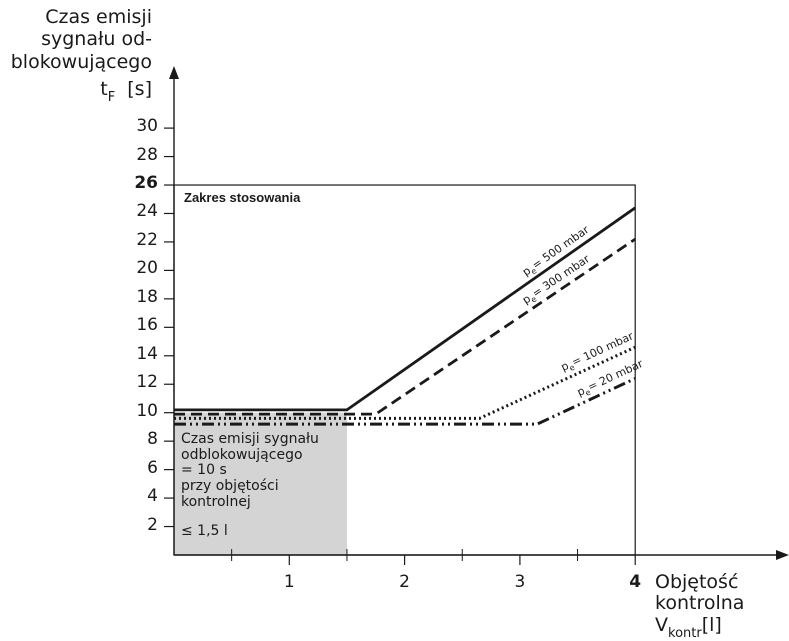 This screenshot has width=789, height=641. I want to click on y-axis-title: Czas emisji sygnału od-blokowującego, so click(81, 39).